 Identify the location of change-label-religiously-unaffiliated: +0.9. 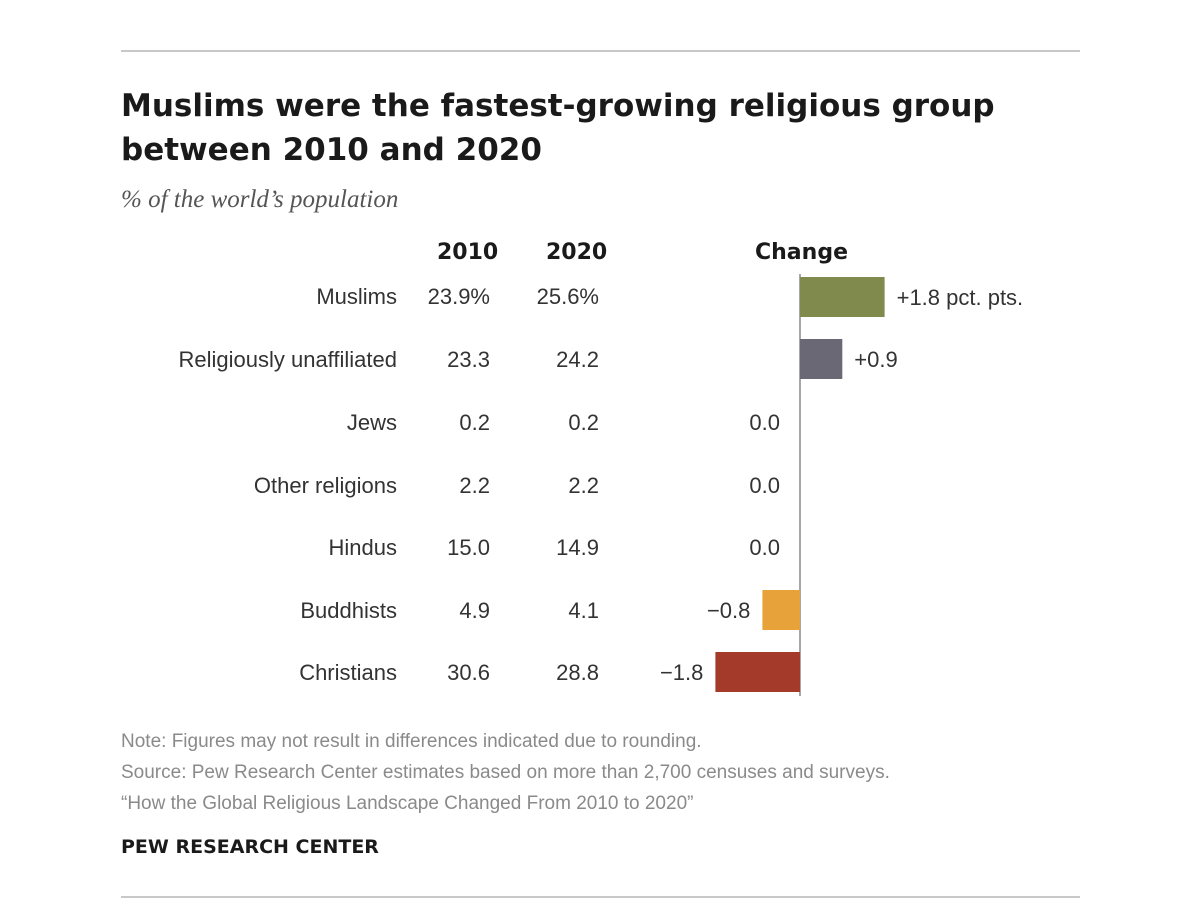
(875, 359).